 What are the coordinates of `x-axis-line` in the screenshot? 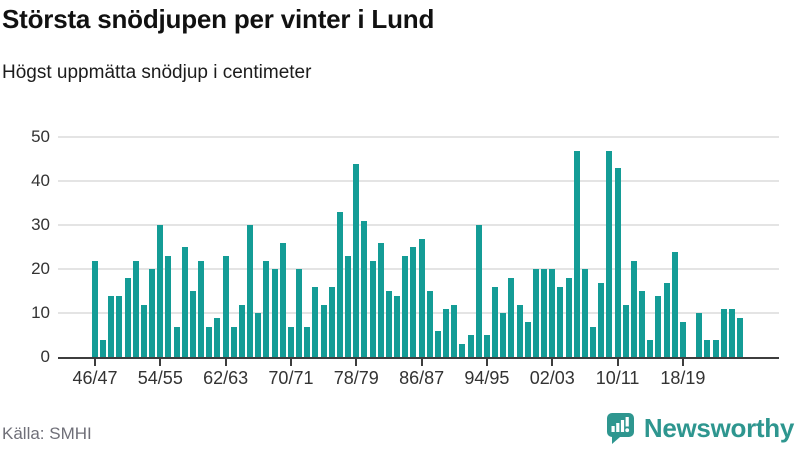 It's located at (418, 358).